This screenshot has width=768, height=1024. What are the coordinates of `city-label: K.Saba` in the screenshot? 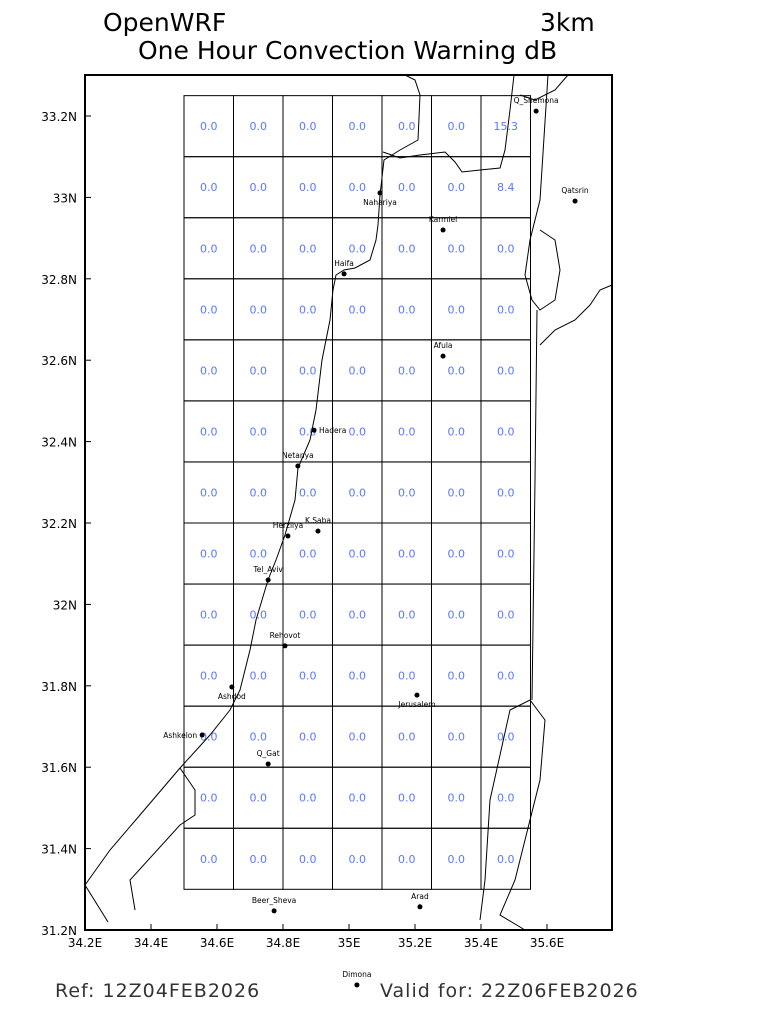 It's located at (318, 520).